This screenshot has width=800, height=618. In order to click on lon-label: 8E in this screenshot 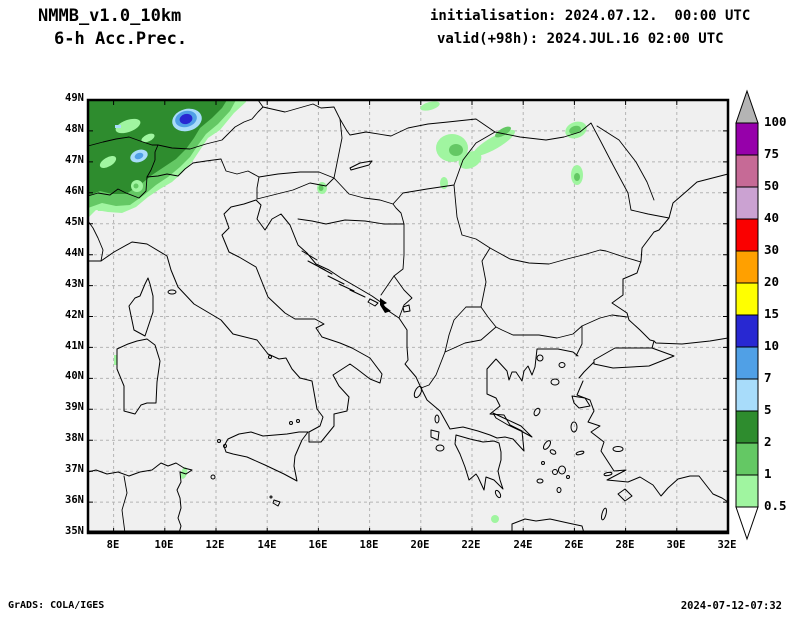, I will do `click(113, 545)`.